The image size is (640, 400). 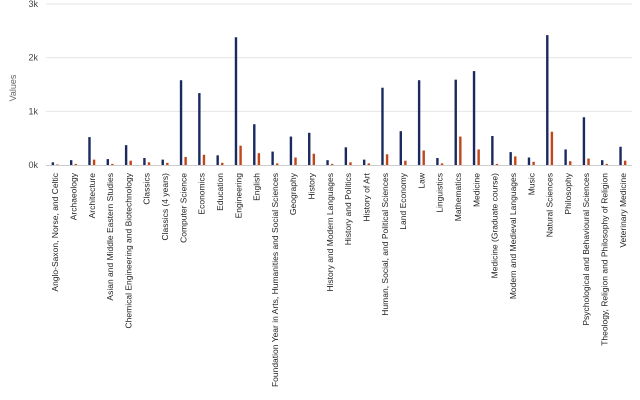 What do you see at coordinates (110, 237) in the screenshot?
I see `x-category-label: Asian and Middle Eastern Studies` at bounding box center [110, 237].